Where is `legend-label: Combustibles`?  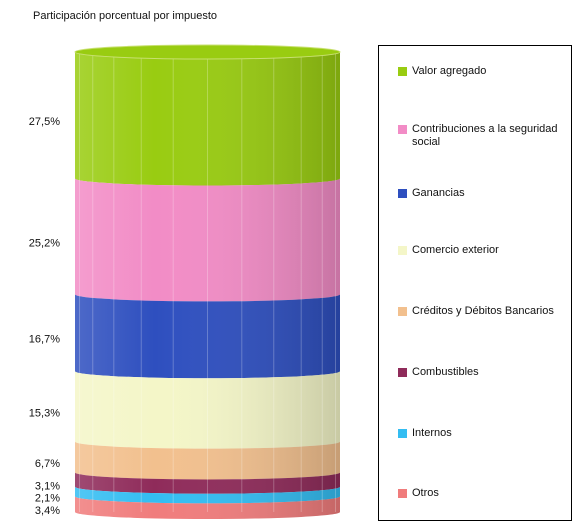
legend-label: Combustibles is located at coordinates (445, 372).